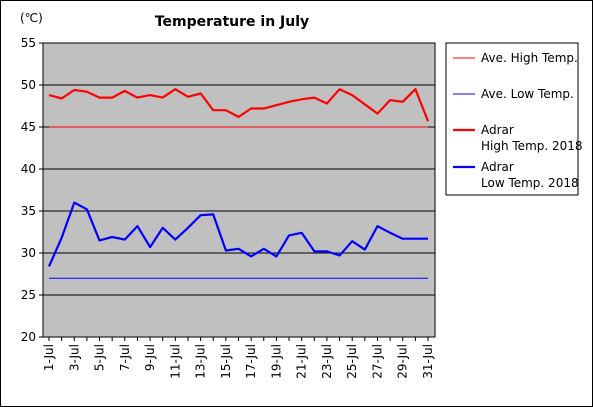  I want to click on y-tick-label: 30, so click(28, 253).